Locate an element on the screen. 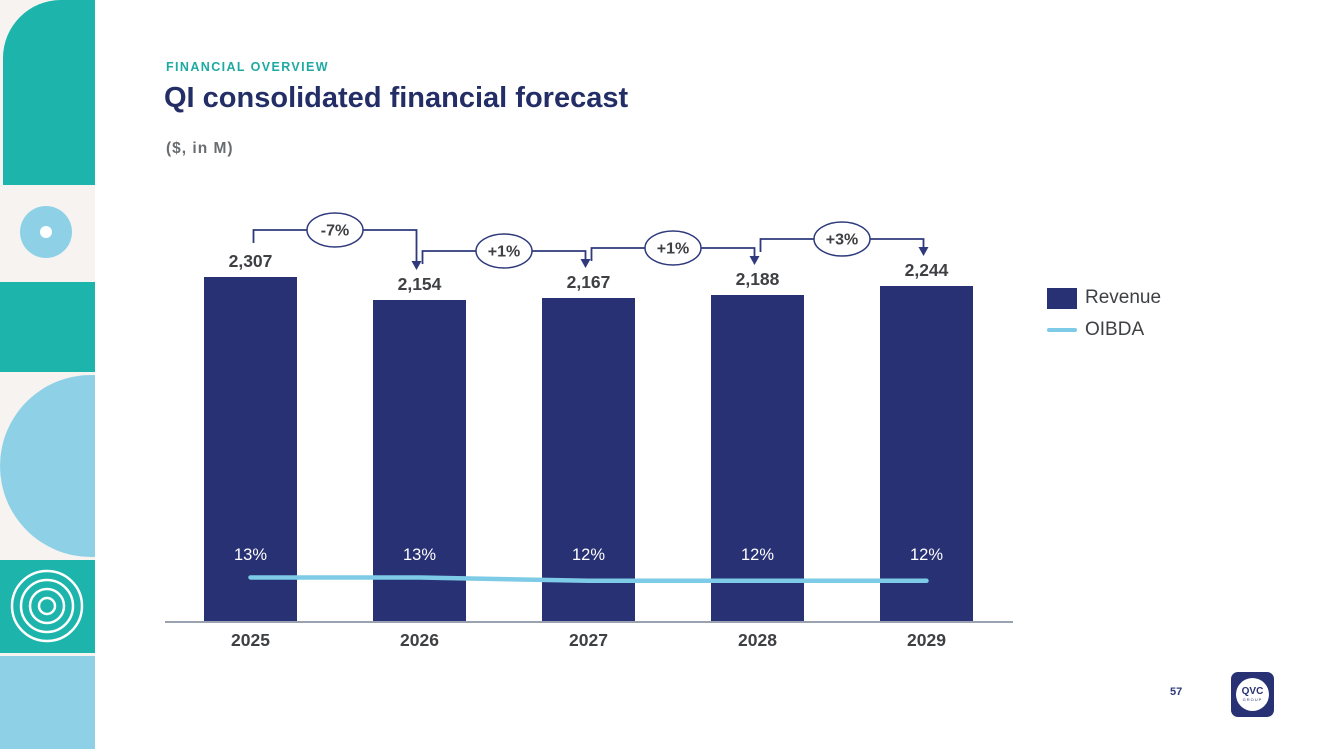 The width and height of the screenshot is (1333, 749). qvc-logo-circle: QVC GROUP is located at coordinates (1252, 694).